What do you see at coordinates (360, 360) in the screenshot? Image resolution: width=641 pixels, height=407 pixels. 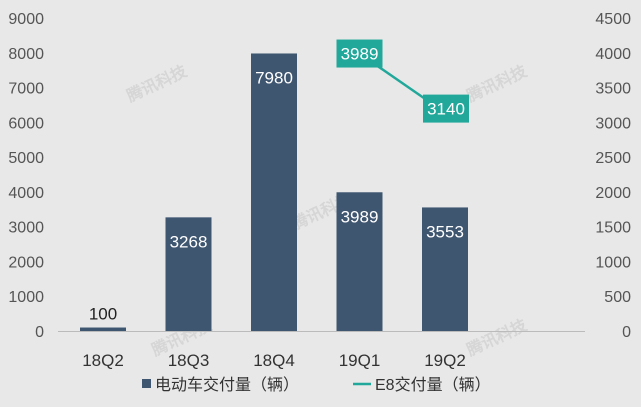 I see `x-tick-label: 19Q1` at bounding box center [360, 360].